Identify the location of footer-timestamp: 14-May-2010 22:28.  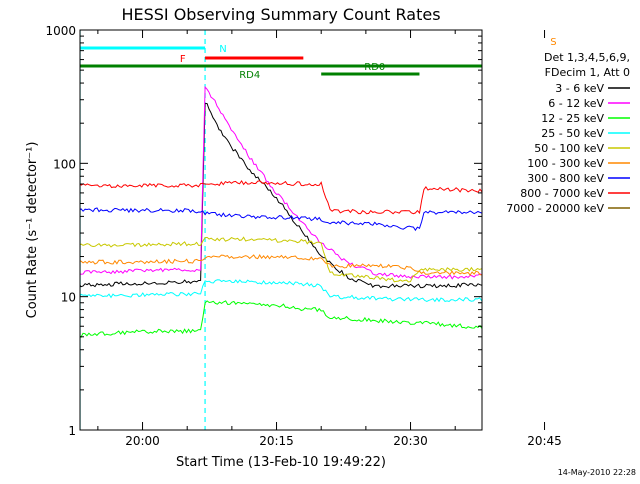
(597, 472).